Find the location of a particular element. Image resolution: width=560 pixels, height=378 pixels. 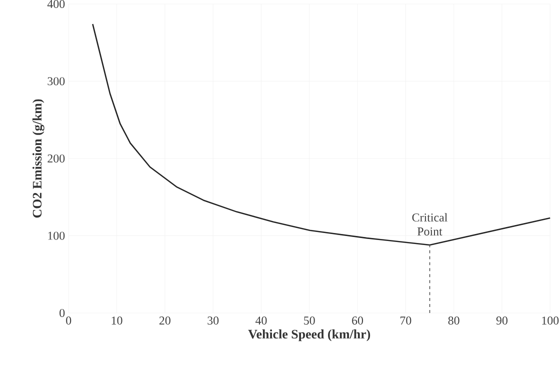

y-tick-label: 100 is located at coordinates (56, 236).